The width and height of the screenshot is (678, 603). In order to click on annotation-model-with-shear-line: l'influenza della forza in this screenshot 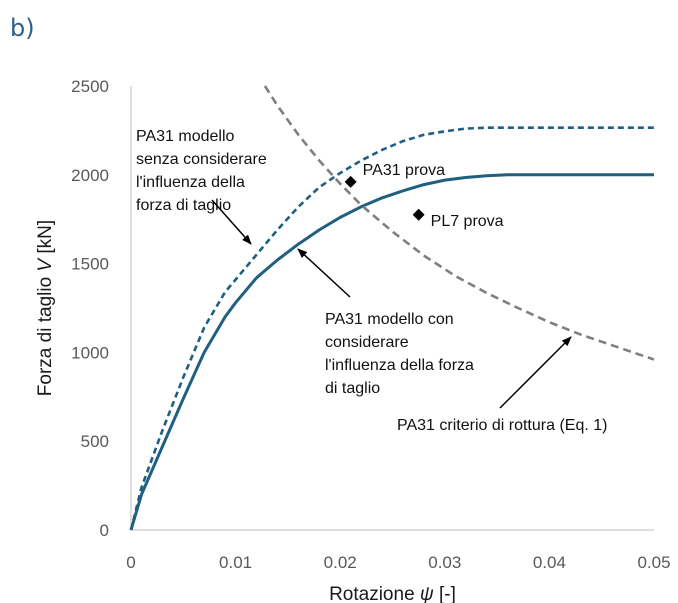, I will do `click(399, 365)`.